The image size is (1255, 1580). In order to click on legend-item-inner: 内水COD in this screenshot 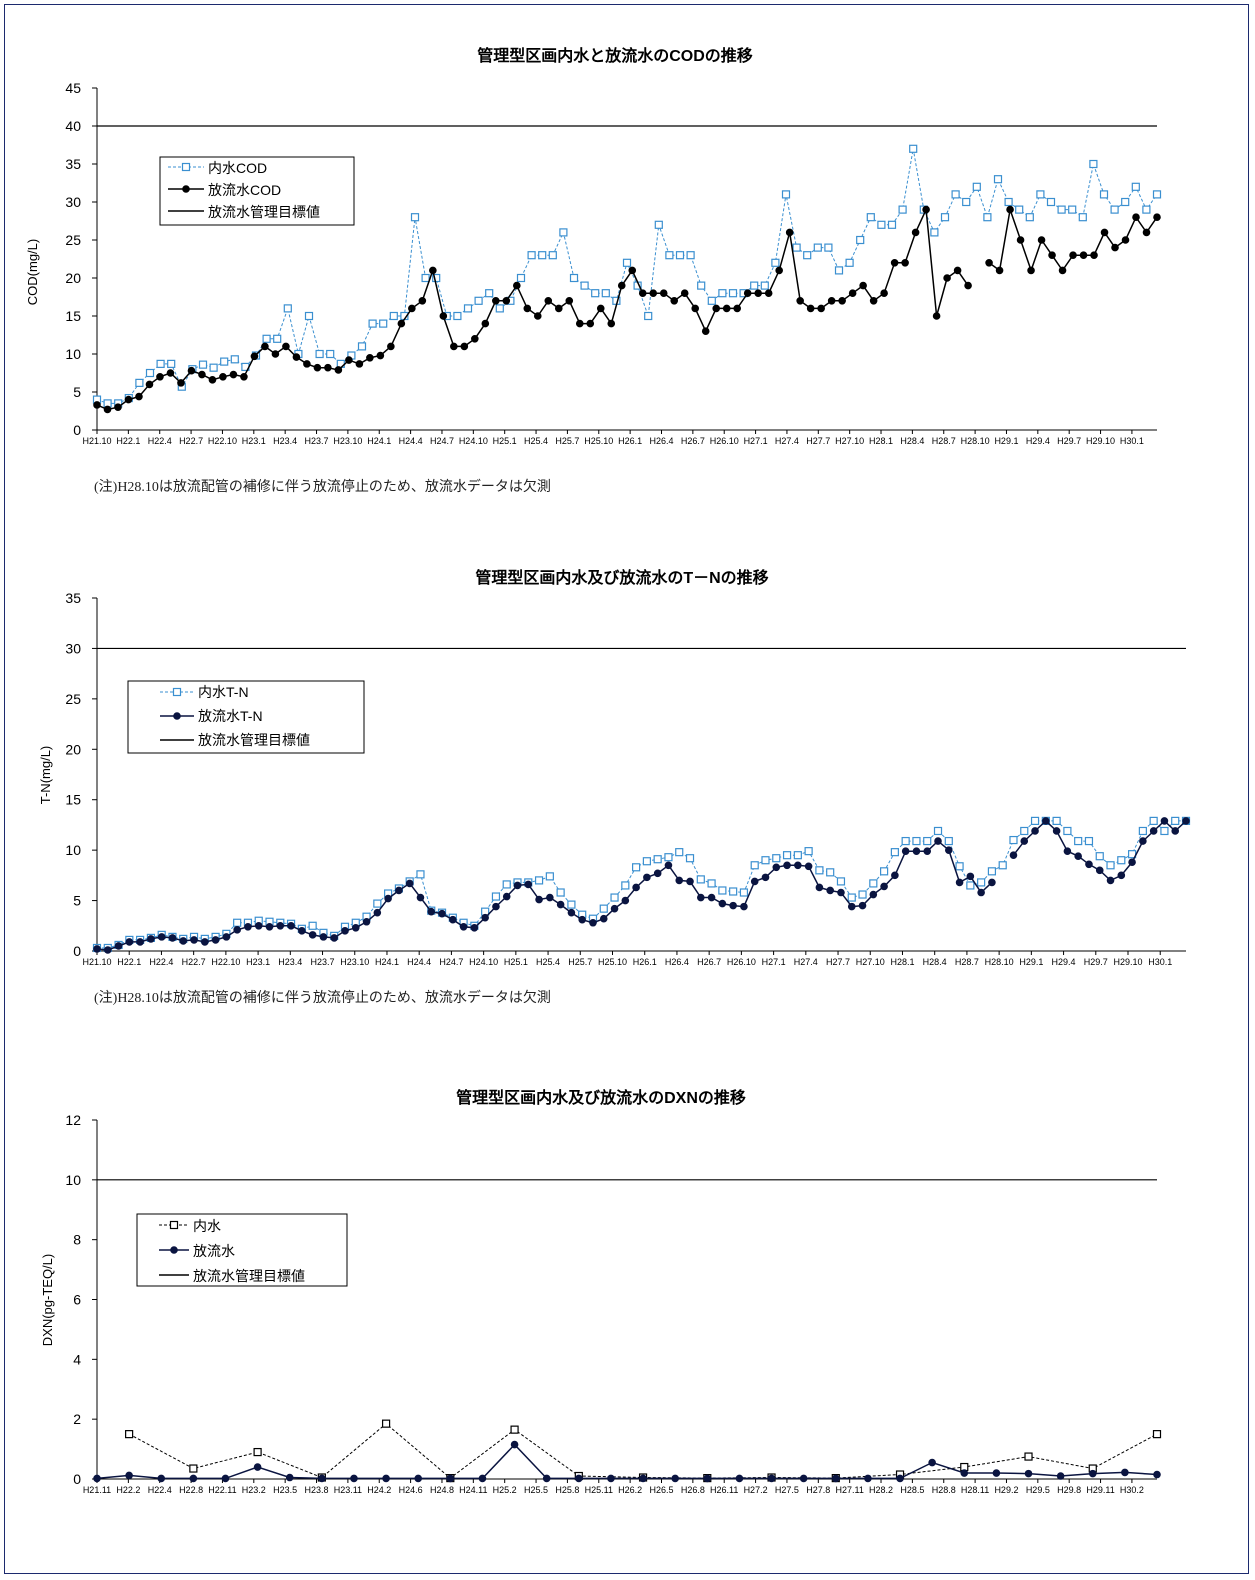, I will do `click(217, 168)`.